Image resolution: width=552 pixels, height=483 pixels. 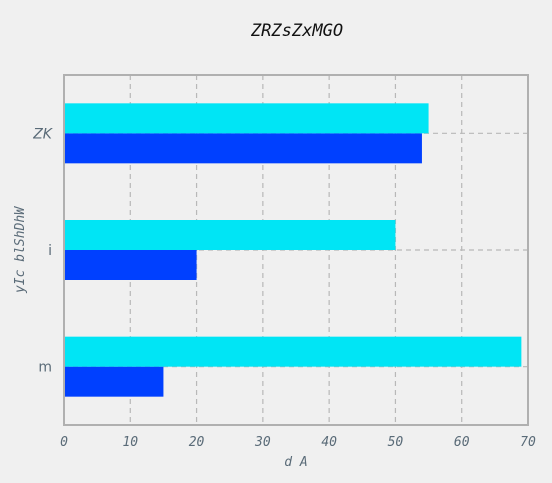 What do you see at coordinates (296, 31) in the screenshot?
I see `chart-title: ZRZsZxMGO` at bounding box center [296, 31].